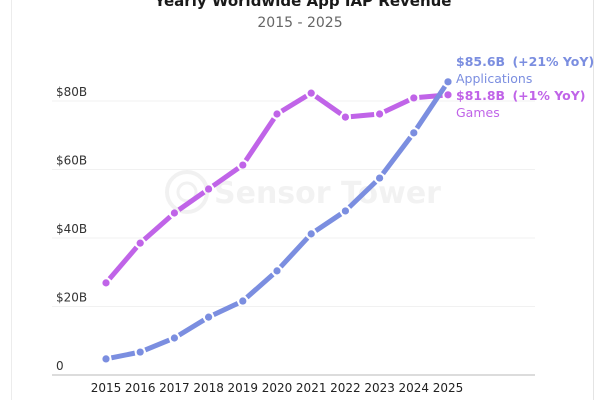 The width and height of the screenshot is (600, 400). Describe the element at coordinates (71, 92) in the screenshot. I see `y-tick-label: $80B` at that location.